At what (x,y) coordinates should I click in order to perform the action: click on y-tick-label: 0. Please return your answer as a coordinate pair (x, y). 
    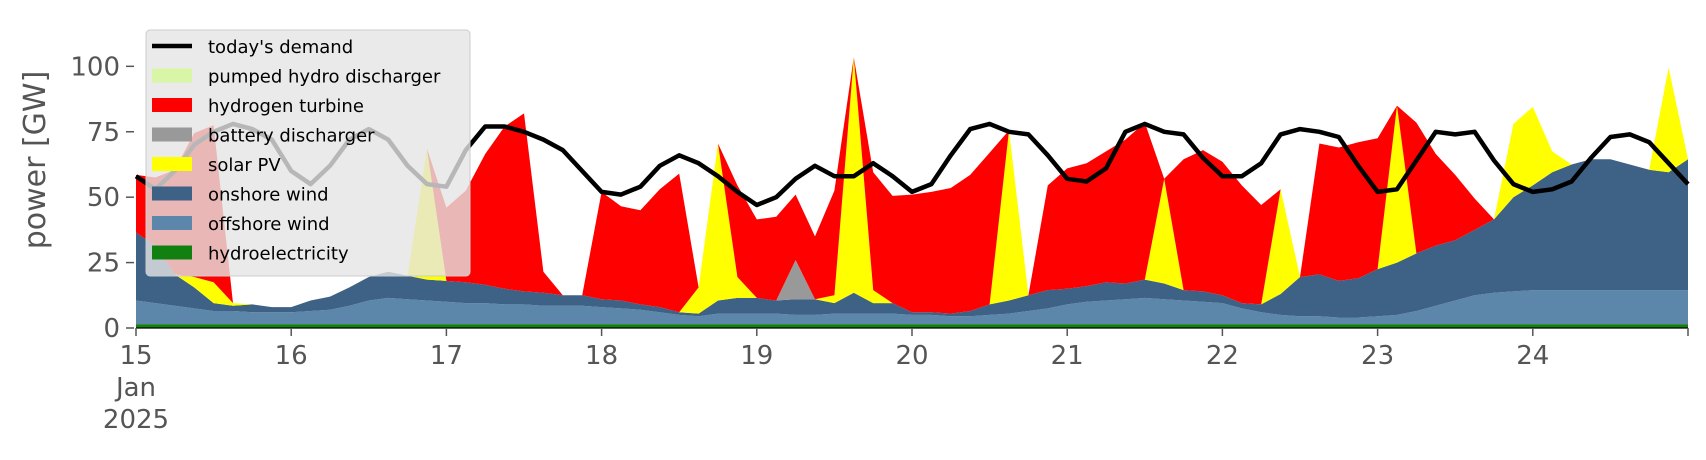
    Looking at the image, I should click on (111, 329).